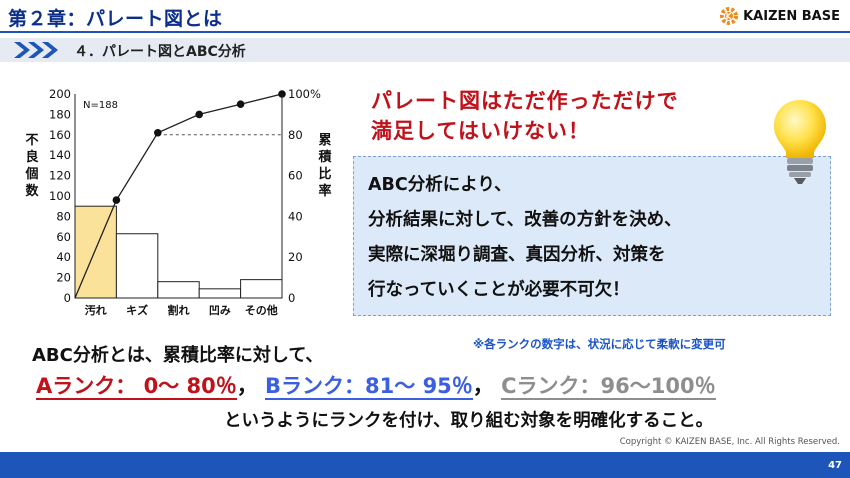  Describe the element at coordinates (469, 421) in the screenshot. I see `abc-definition-conclusion: というようにランクを付け、取り組む対象を明確化すること。` at that location.